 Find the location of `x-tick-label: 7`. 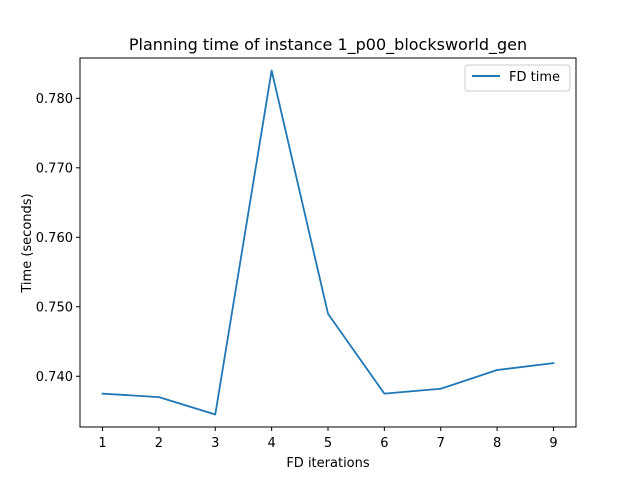

x-tick-label: 7 is located at coordinates (441, 443).